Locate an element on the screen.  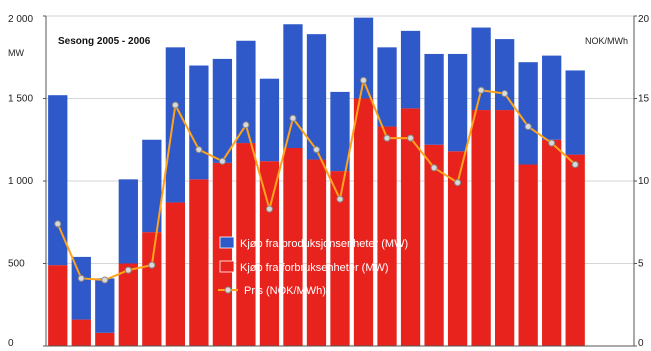
left-tick-label-0: 0 is located at coordinates (11, 343).